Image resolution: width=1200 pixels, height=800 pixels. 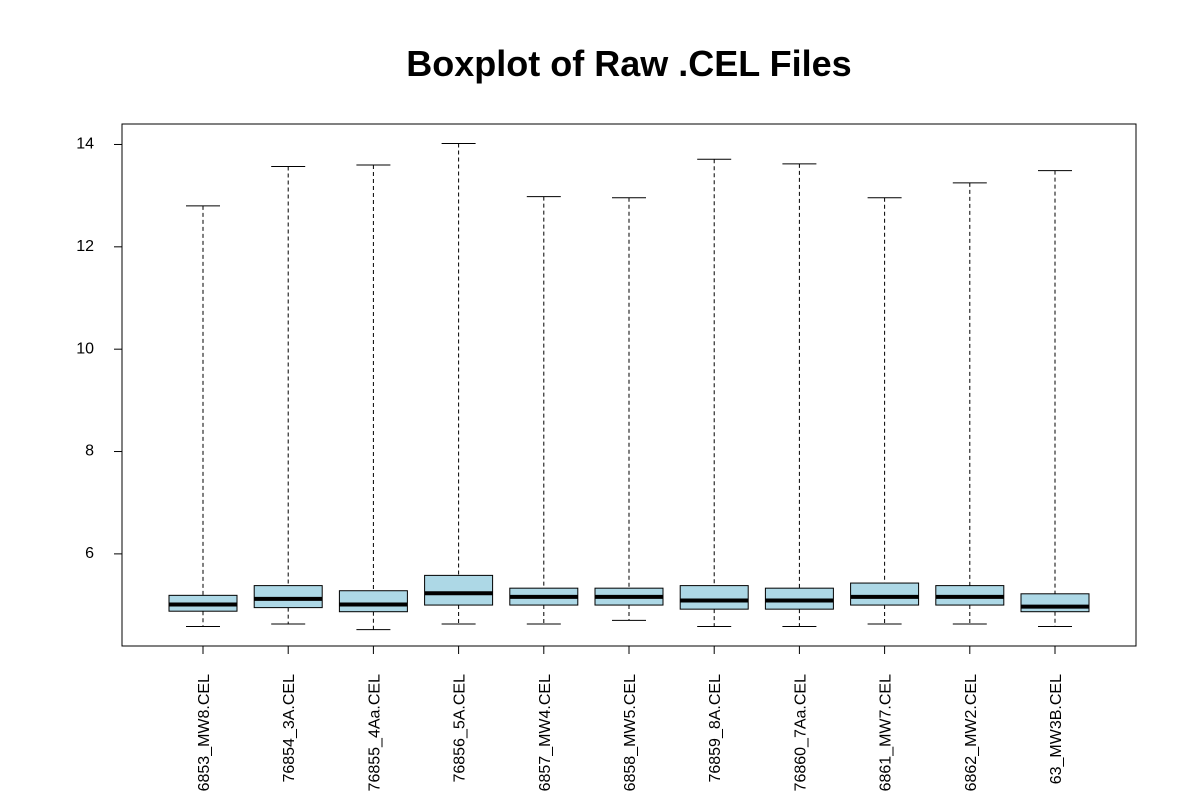 I want to click on x-tick-label: 6861_MW7.CEL, so click(x=886, y=732).